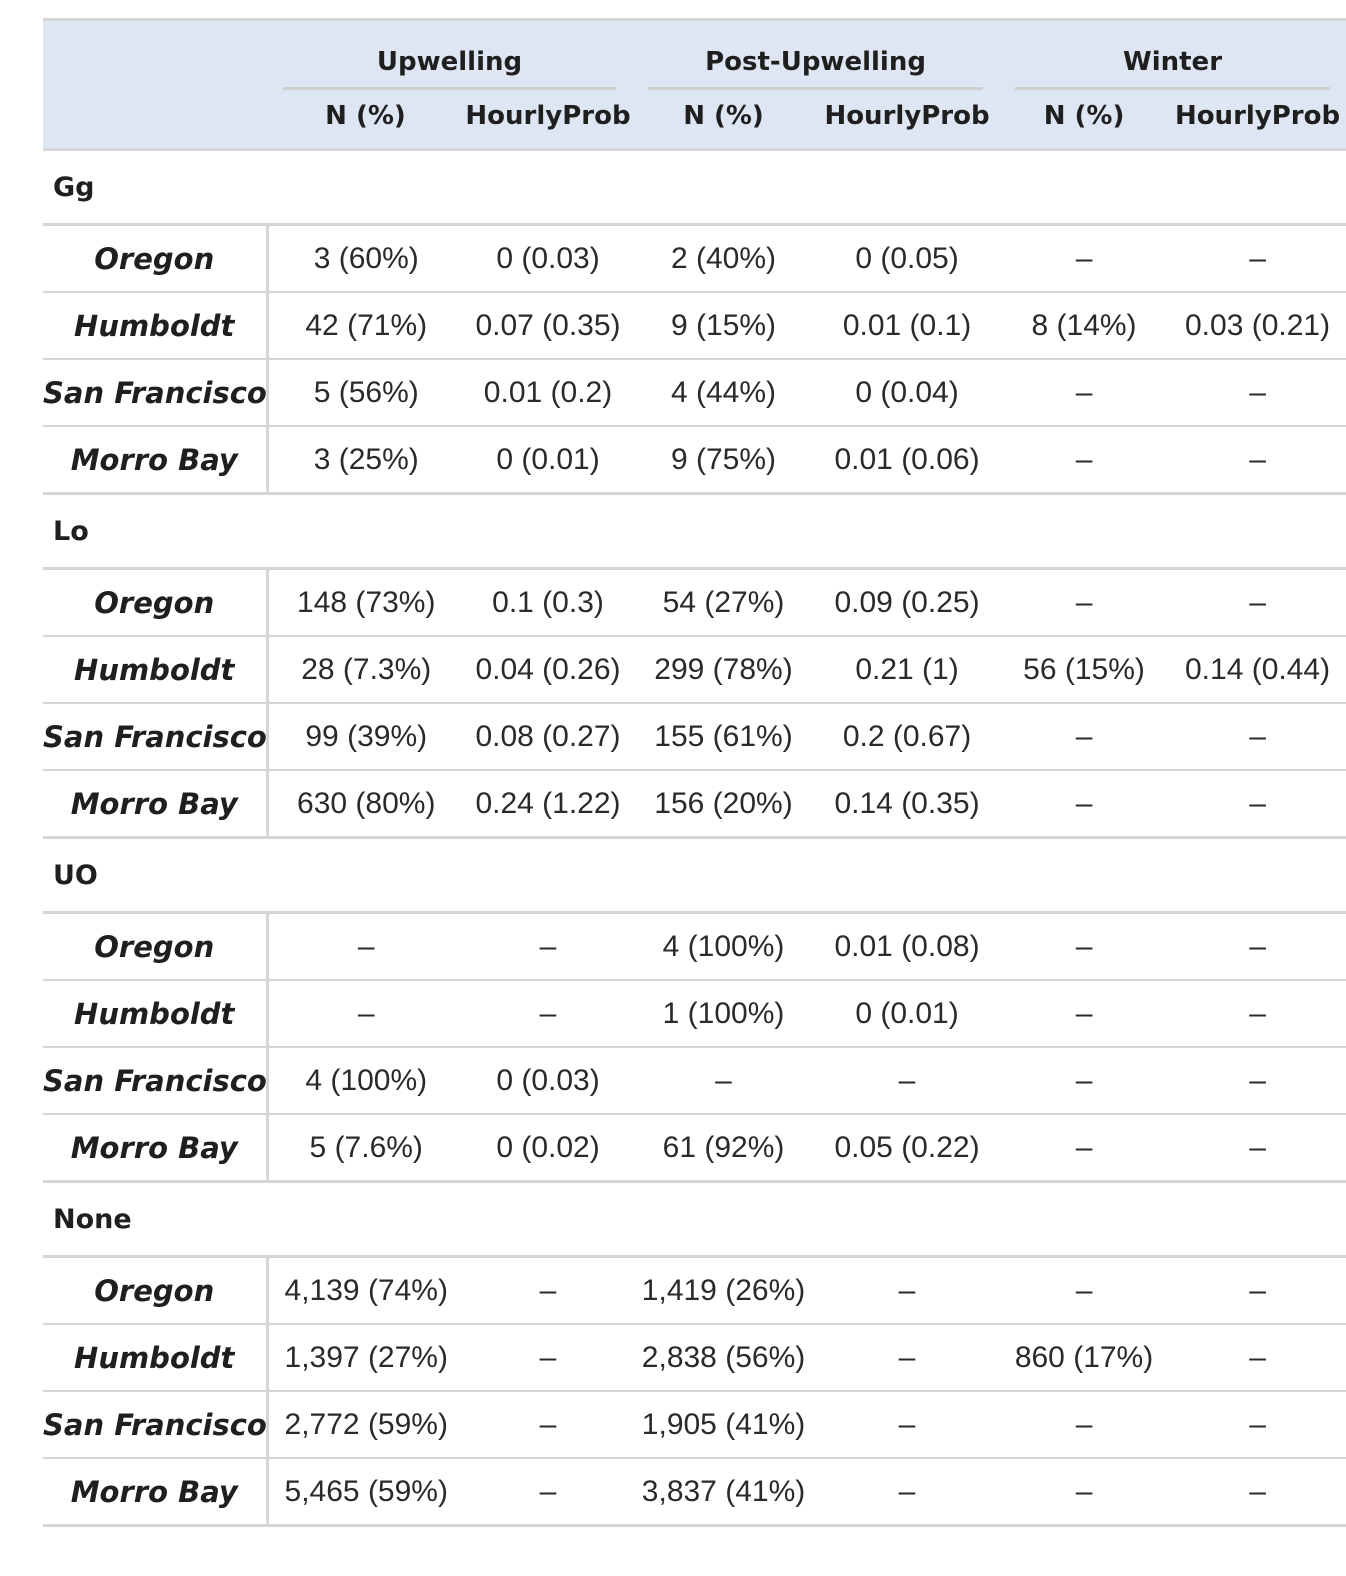 This screenshot has width=1346, height=1576. I want to click on group-row: UO, so click(694, 875).